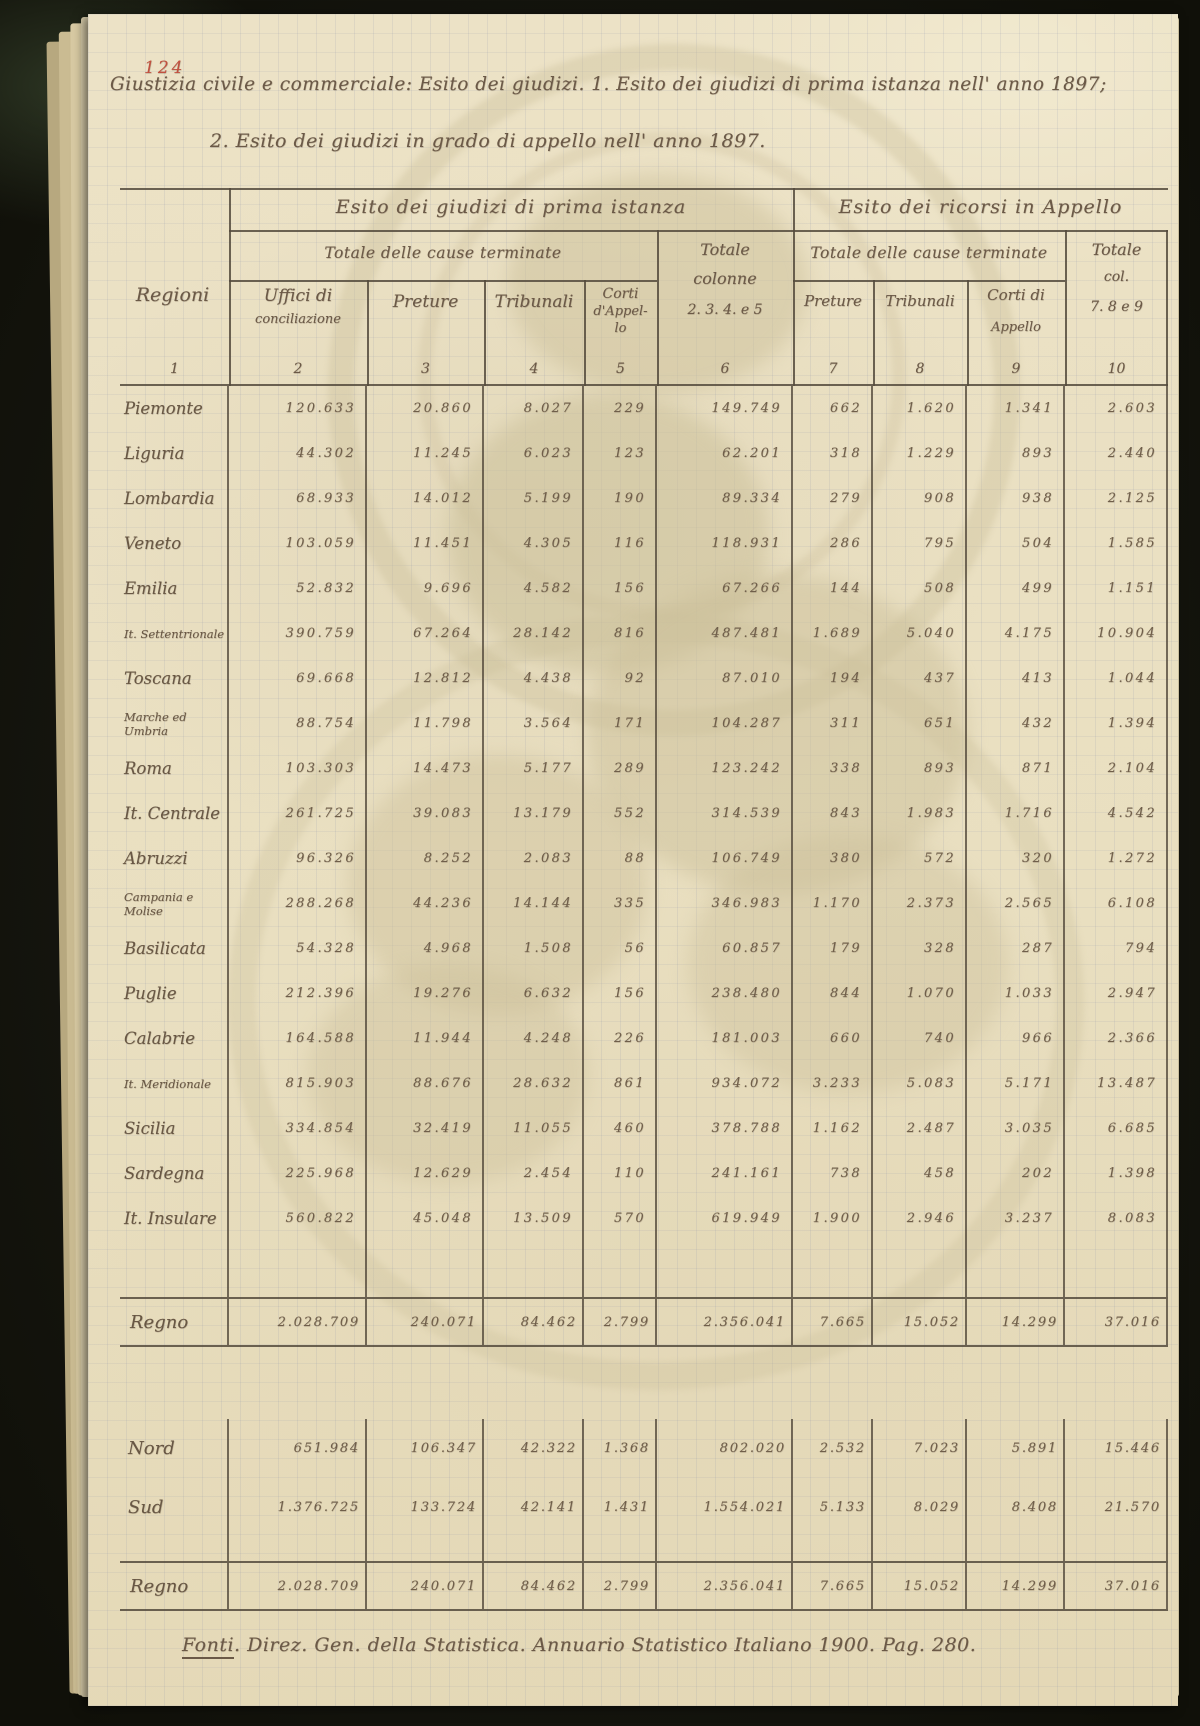  I want to click on table-cell: 1.620, so click(920, 408).